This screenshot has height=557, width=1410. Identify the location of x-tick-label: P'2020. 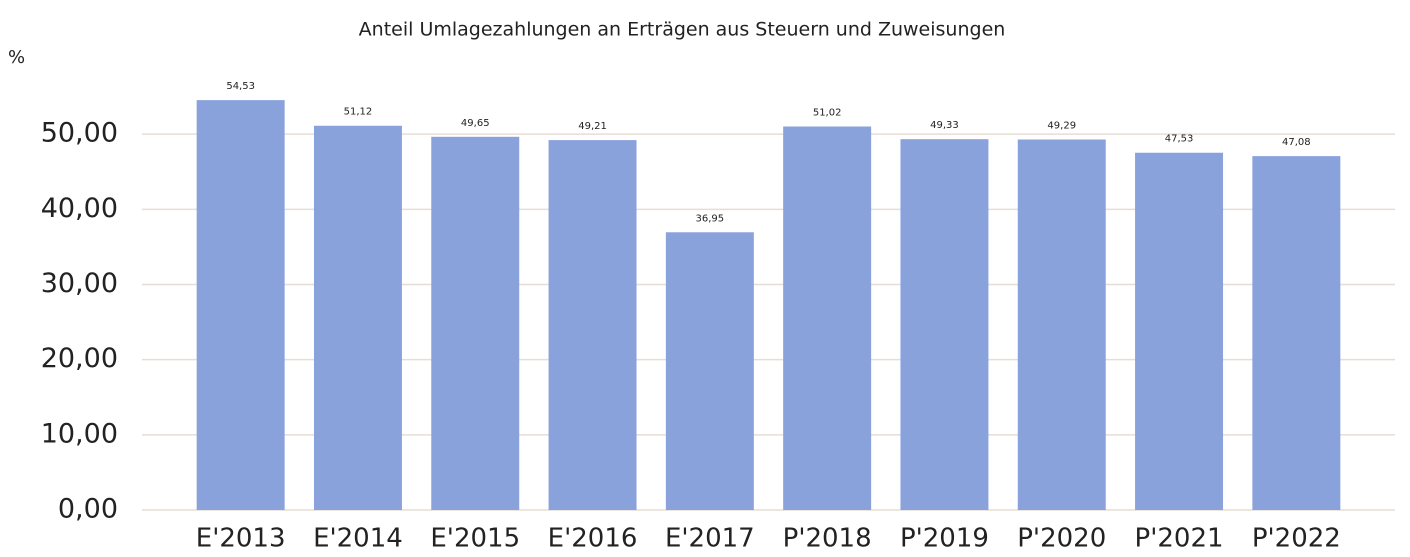
(1061, 539).